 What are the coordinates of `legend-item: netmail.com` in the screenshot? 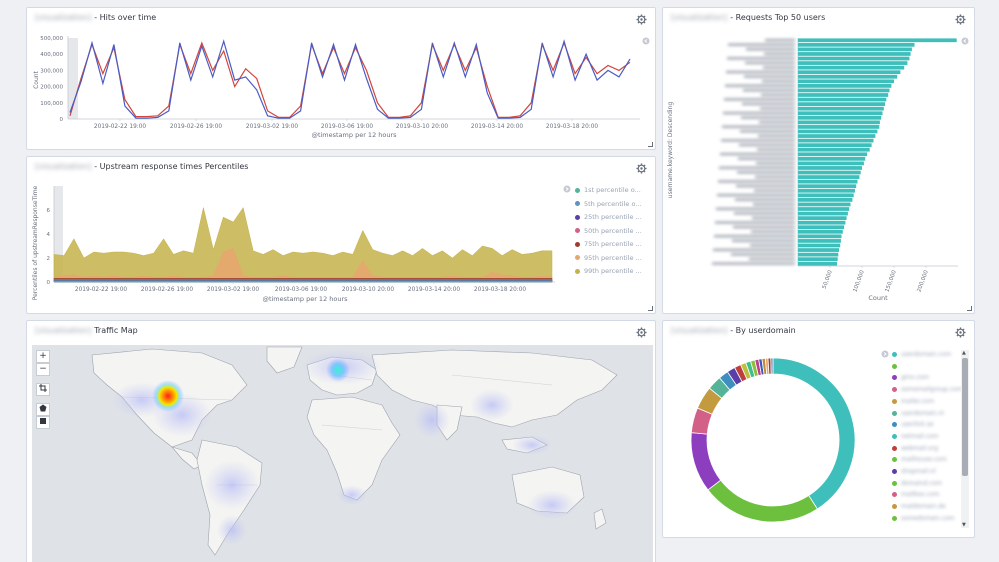 It's located at (915, 436).